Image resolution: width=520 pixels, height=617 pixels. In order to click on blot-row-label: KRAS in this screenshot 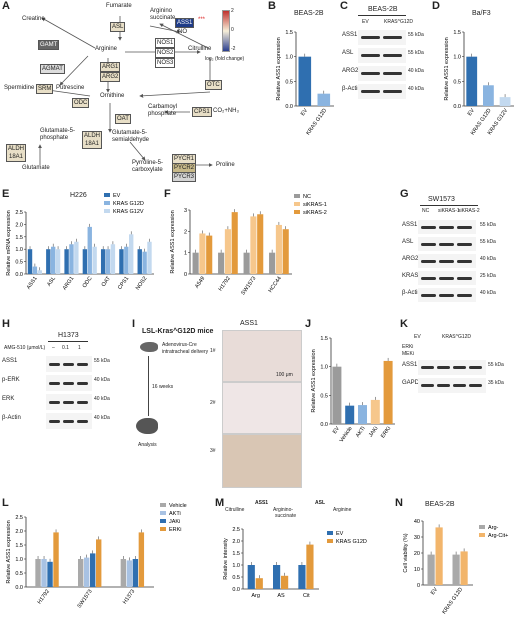, I will do `click(410, 276)`.